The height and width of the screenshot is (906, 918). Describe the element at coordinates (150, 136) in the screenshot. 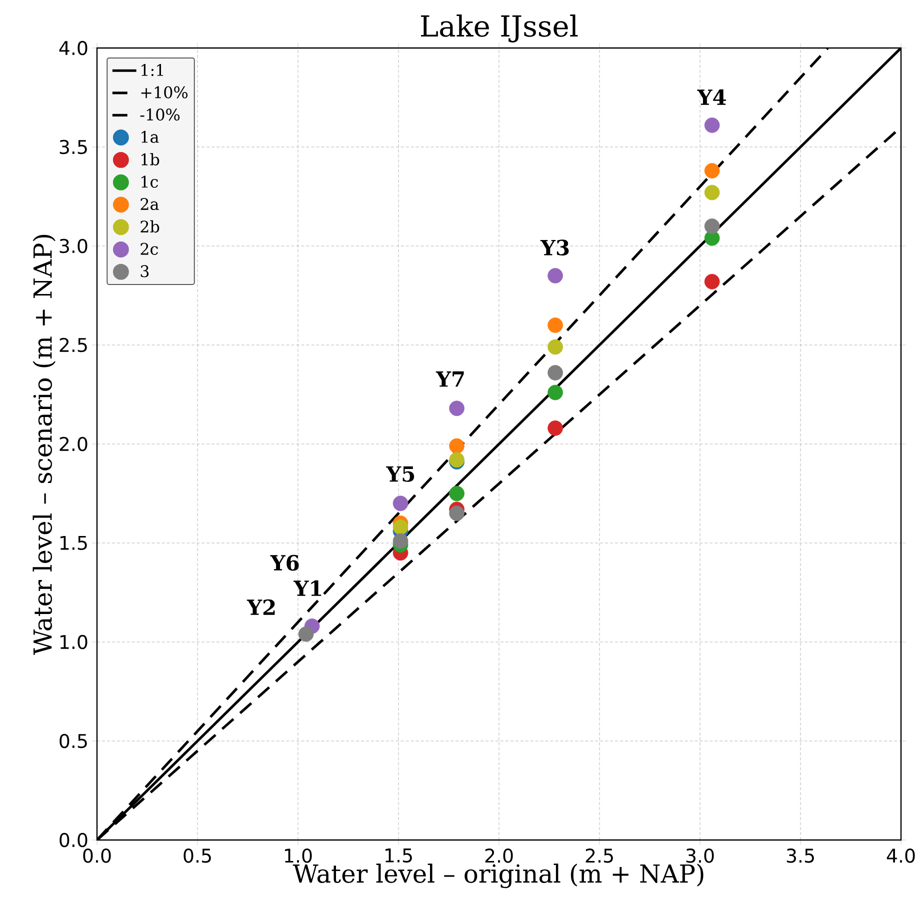

I see `legend-label: 1a` at that location.